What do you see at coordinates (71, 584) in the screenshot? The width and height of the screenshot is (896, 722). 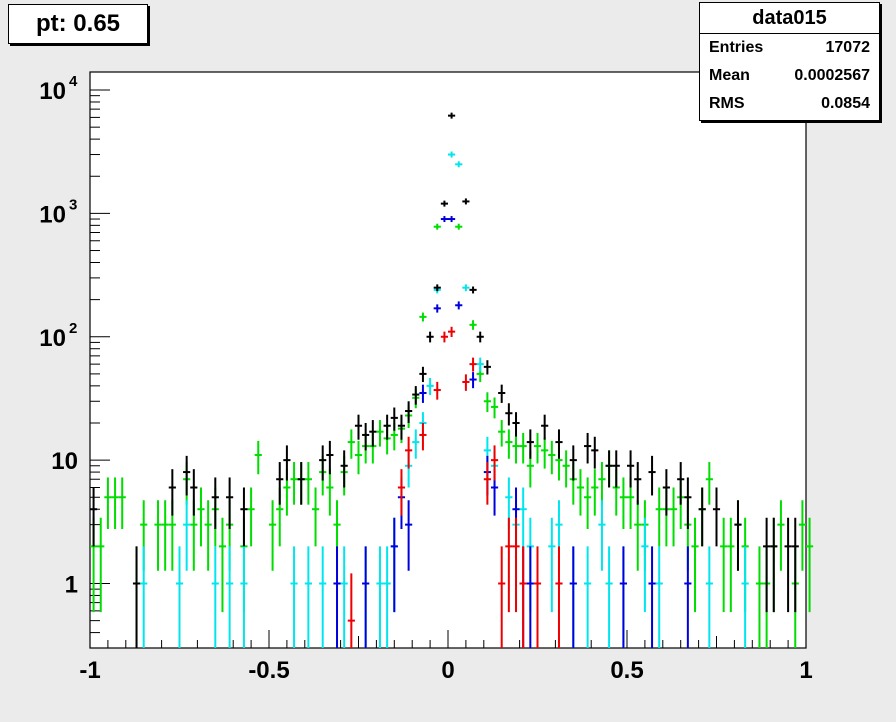 I see `y-tick-label: 1` at bounding box center [71, 584].